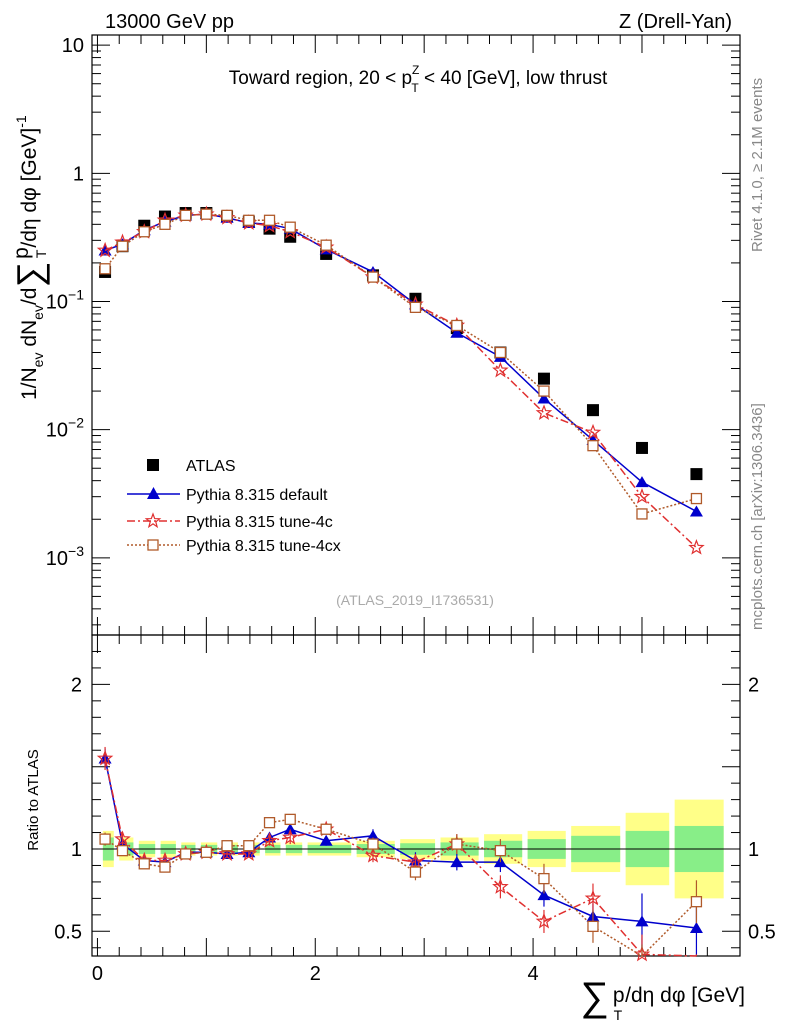  I want to click on header-left: 13000 GeV pp, so click(169, 22).